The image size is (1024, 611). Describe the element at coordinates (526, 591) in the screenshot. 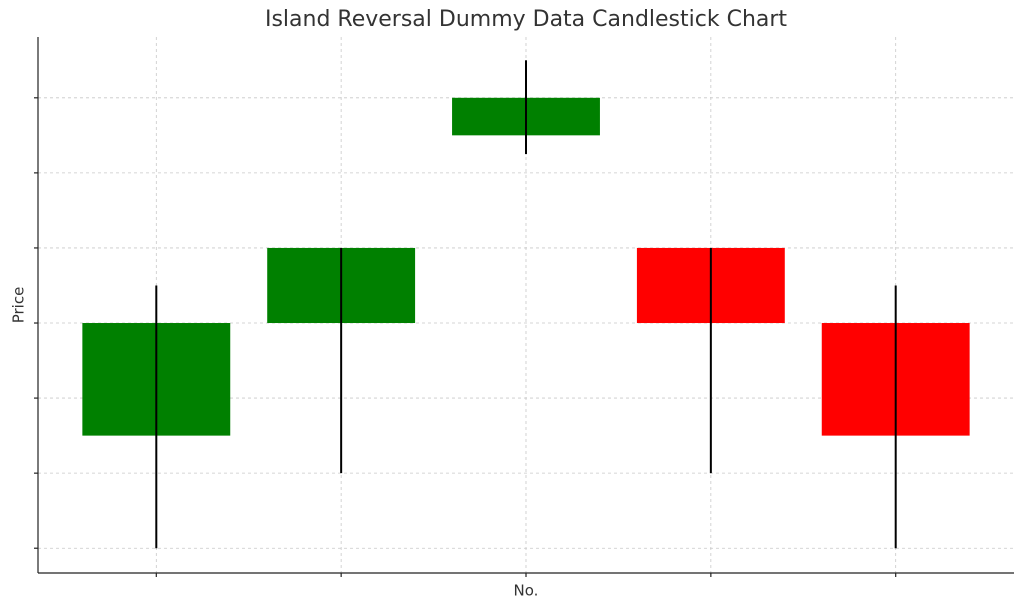

I see `x-axis-label: No.` at that location.